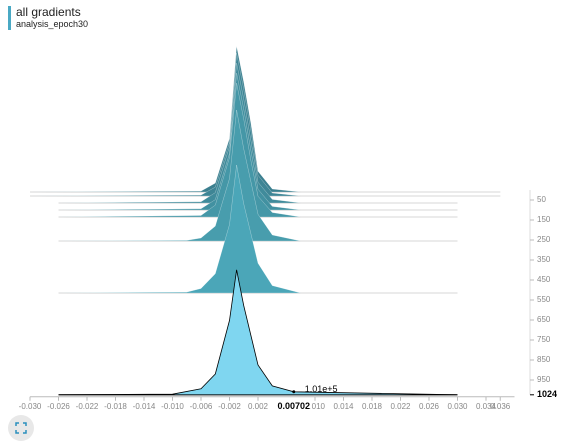 The image size is (571, 447). Describe the element at coordinates (343, 406) in the screenshot. I see `x-tick-label: 0.014` at that location.